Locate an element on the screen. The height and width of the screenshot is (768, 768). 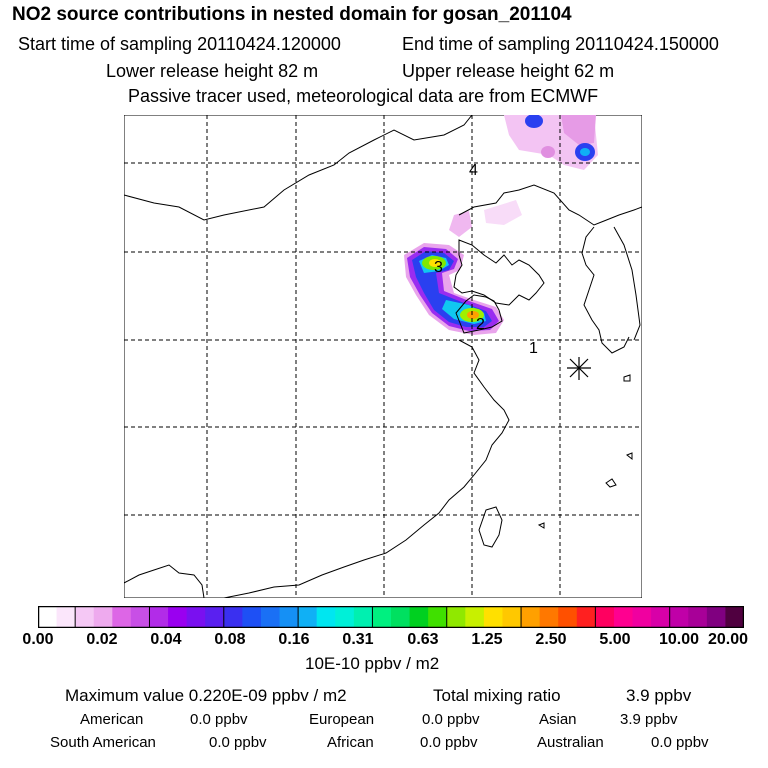
colorbar-unit: 10E-10 ppbv / m2 is located at coordinates (372, 663).